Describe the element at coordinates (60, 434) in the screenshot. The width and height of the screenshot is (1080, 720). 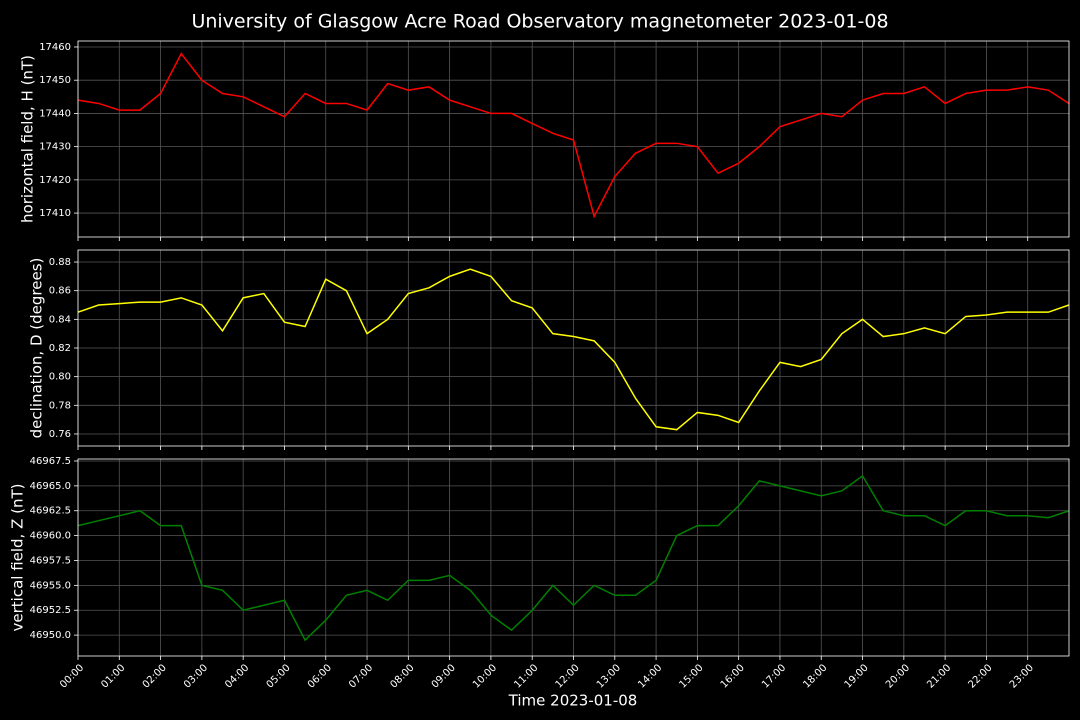
I see `y-tick-label: 0.76` at that location.